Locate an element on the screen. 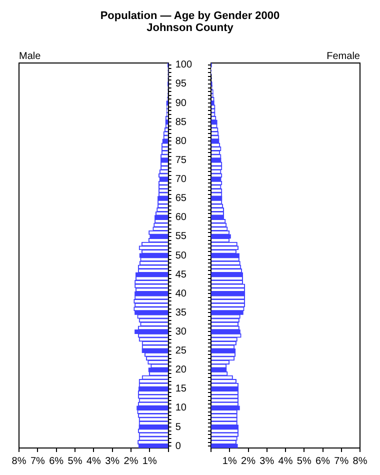 This screenshot has height=475, width=380. y-tick-label: 30 is located at coordinates (181, 332).